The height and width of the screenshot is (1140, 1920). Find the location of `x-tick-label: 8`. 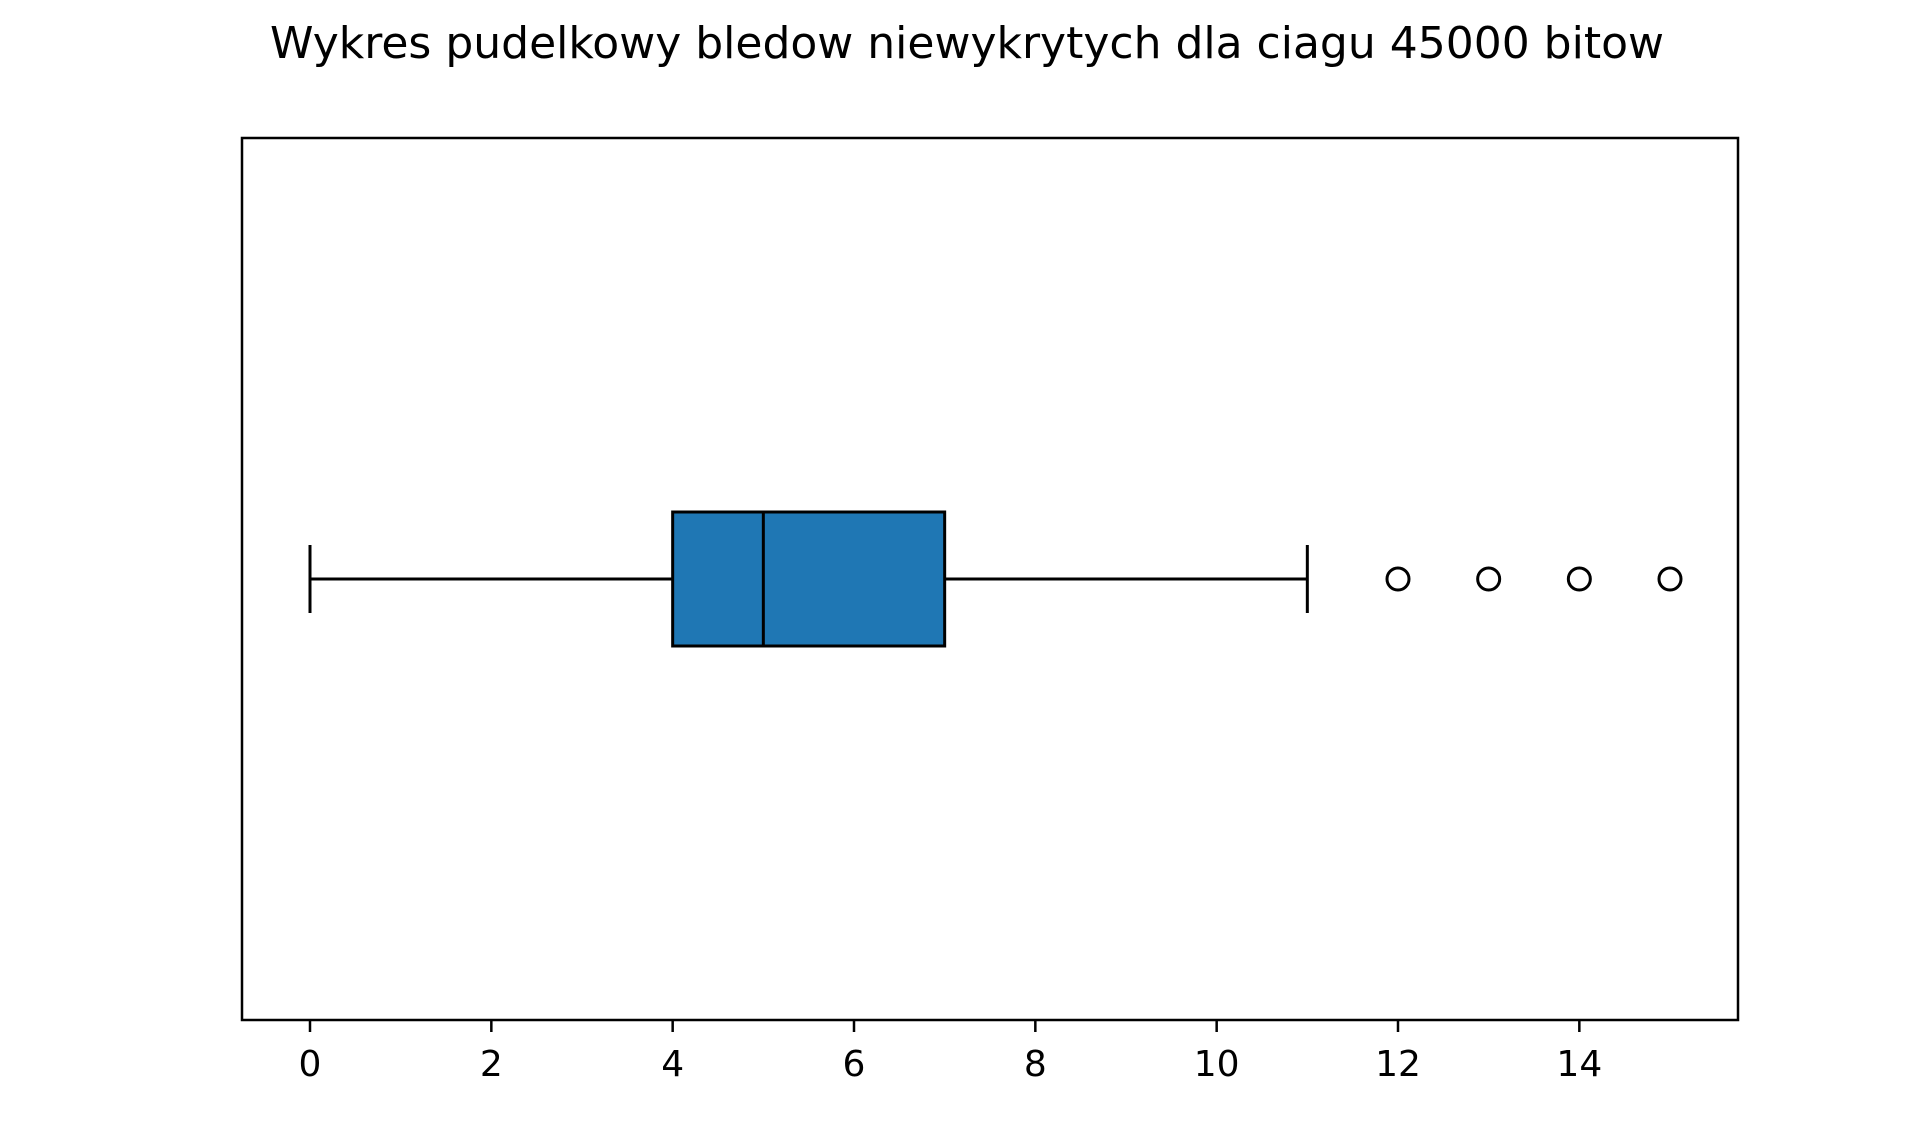

x-tick-label: 8 is located at coordinates (1035, 1064).